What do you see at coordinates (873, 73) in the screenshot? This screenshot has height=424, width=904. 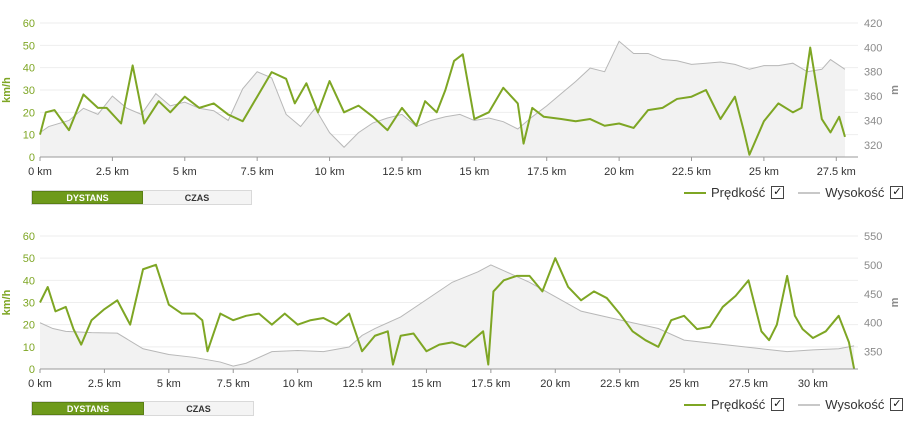 I see `y-right-tick-label: 380` at bounding box center [873, 73].